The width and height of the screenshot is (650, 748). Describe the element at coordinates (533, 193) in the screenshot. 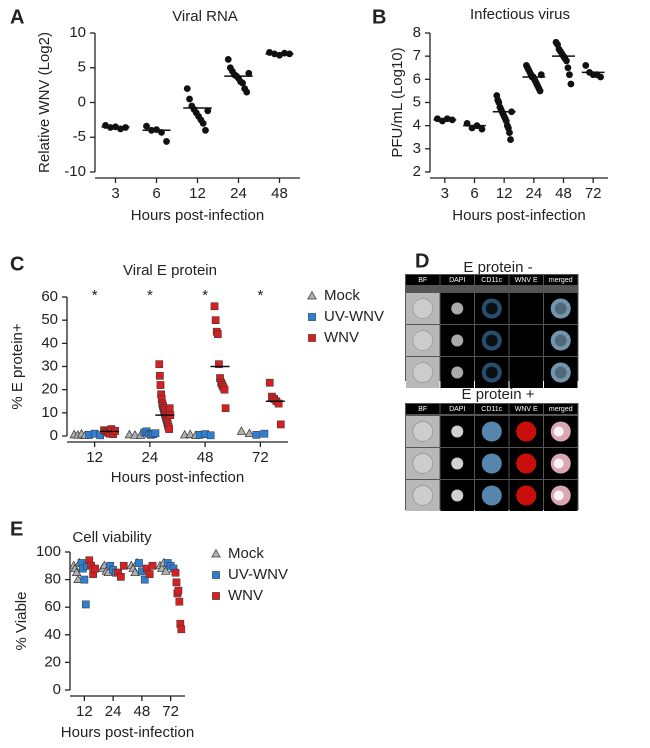

I see `x-tick-label: 24` at that location.